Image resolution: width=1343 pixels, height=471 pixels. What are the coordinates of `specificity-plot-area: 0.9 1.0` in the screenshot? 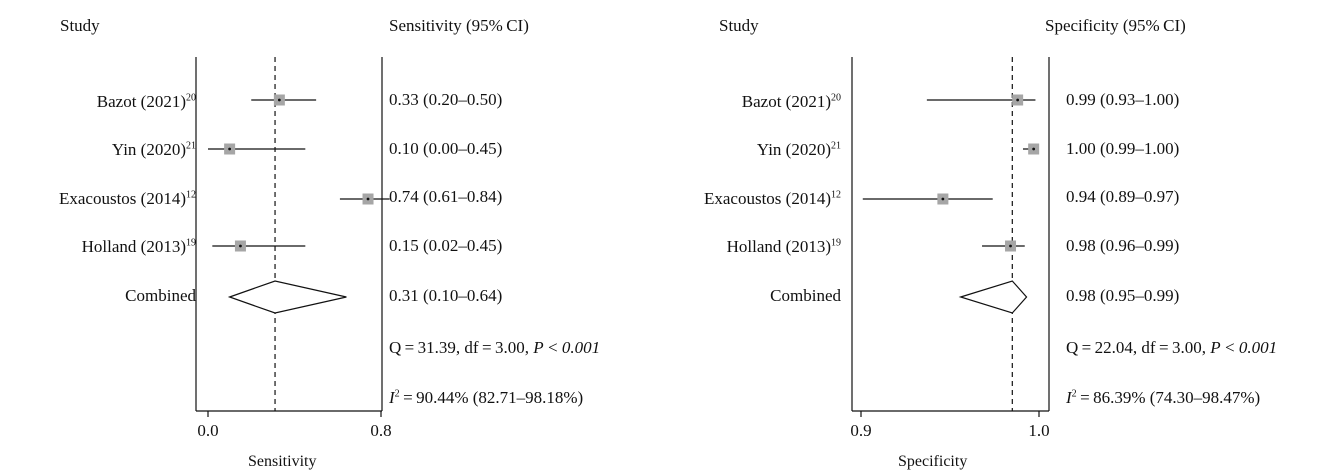 It's located at (950, 248).